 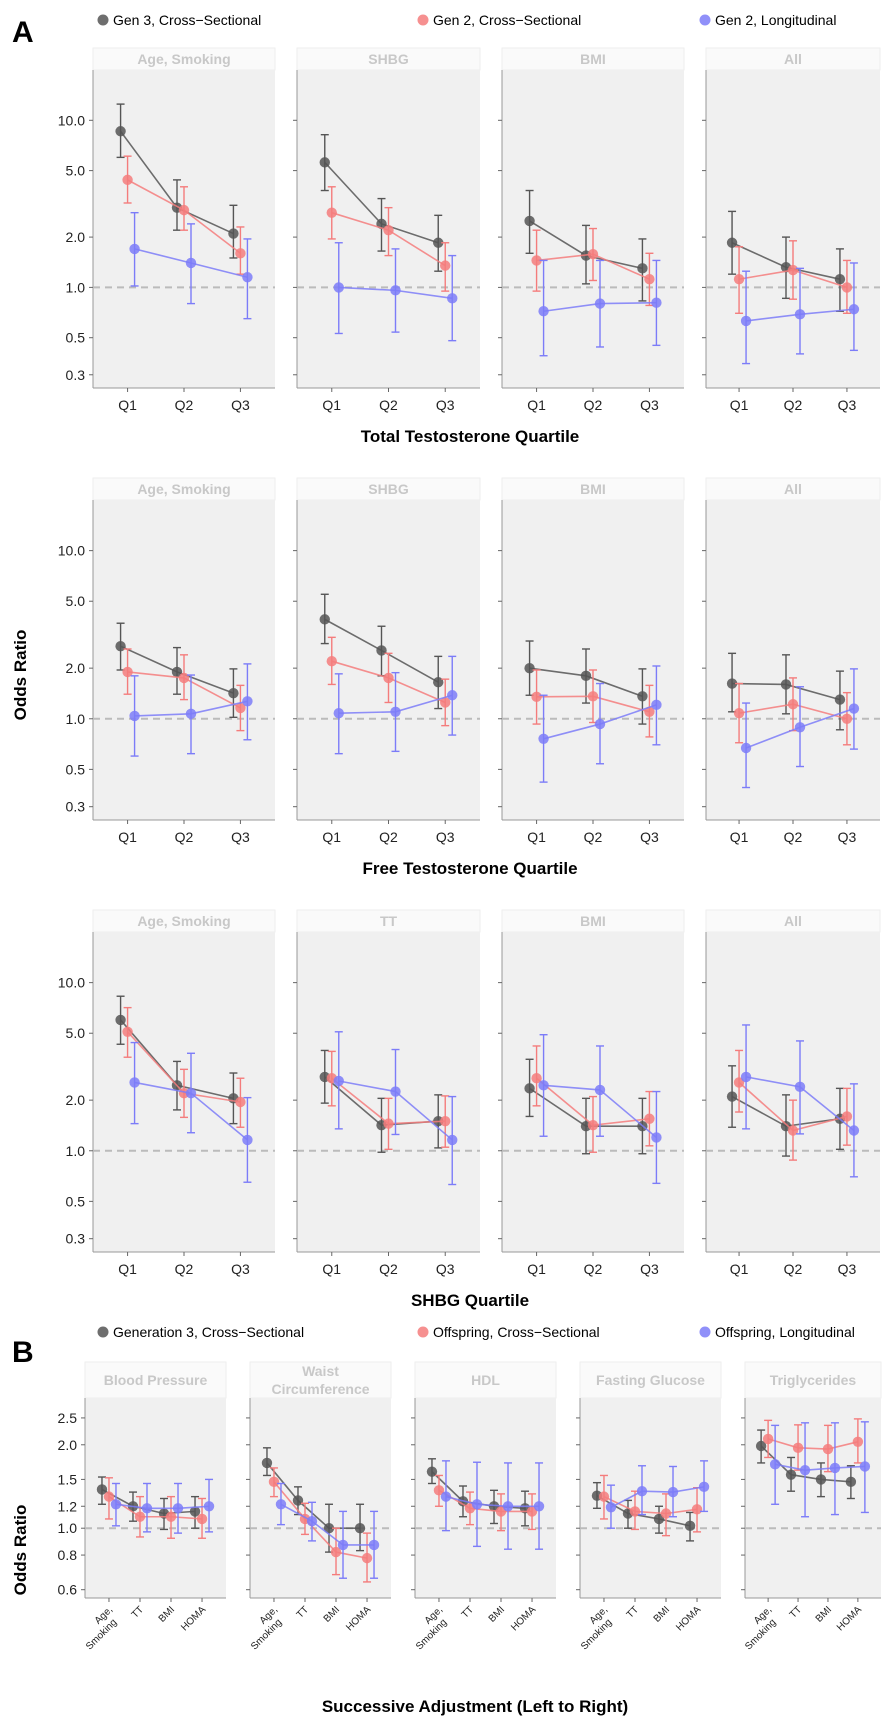 I want to click on panel-label-a: A, so click(x=23, y=32).